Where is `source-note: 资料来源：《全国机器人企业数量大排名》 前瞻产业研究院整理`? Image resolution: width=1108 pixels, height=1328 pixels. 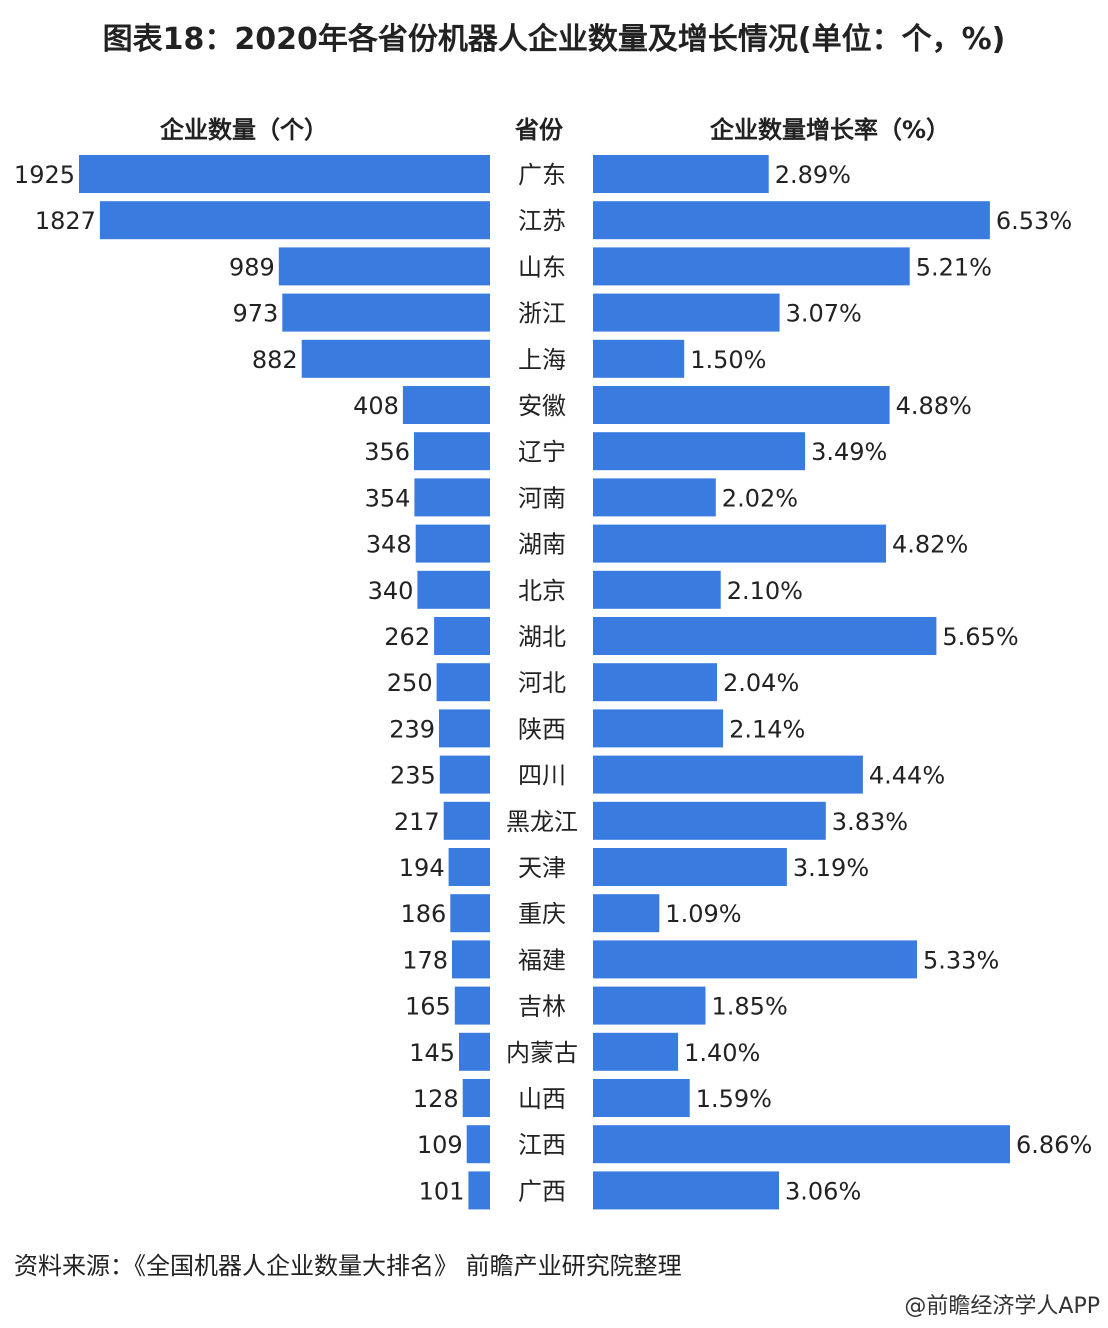 source-note: 资料来源：《全国机器人企业数量大排名》 前瞻产业研究院整理 is located at coordinates (348, 1266).